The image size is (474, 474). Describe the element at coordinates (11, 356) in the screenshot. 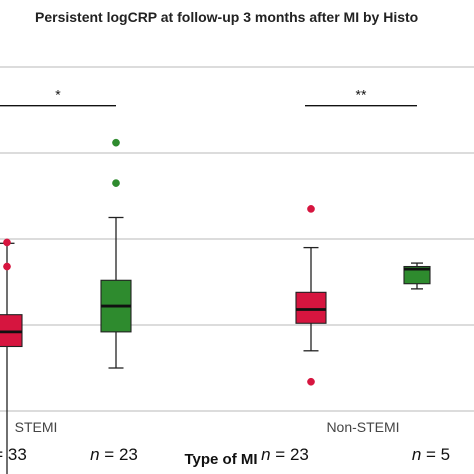

I see `box-stemi-red` at that location.